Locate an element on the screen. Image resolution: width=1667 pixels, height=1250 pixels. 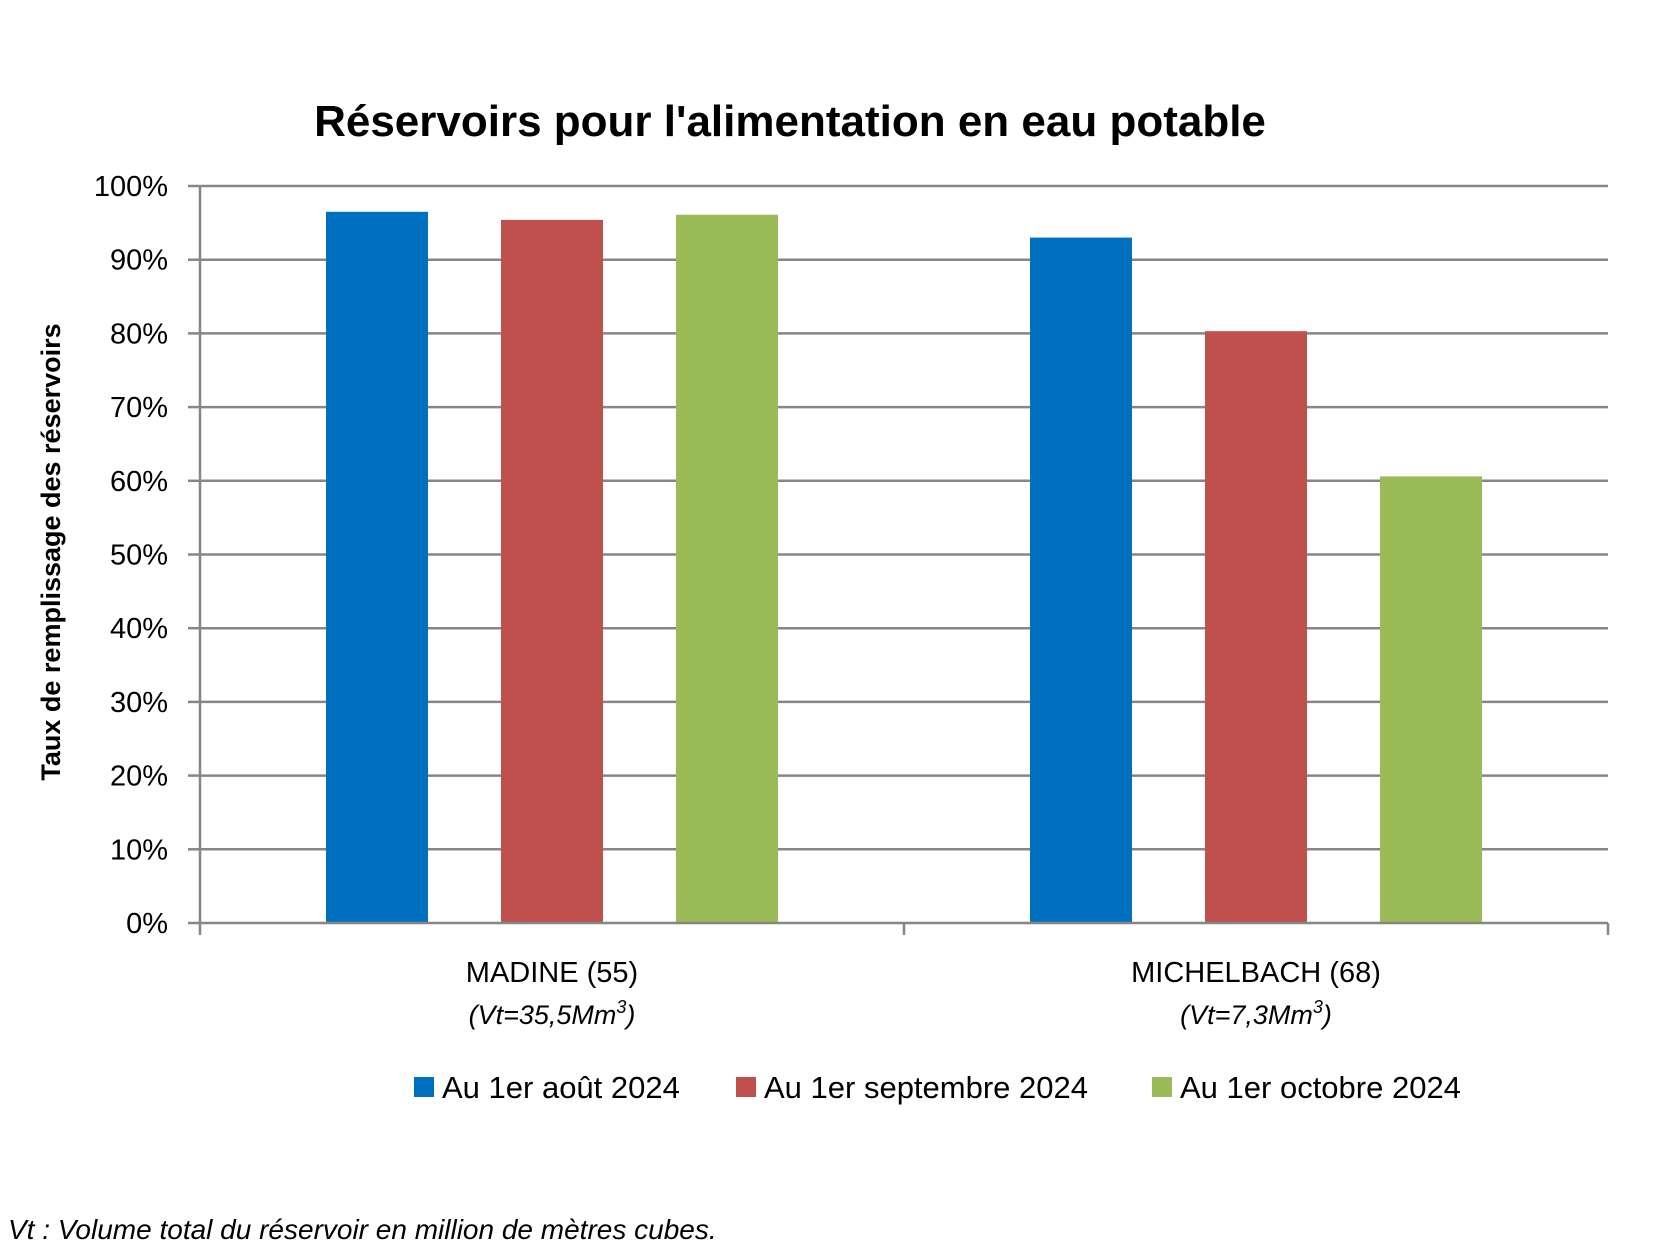
y-tick-labels: 0% 10% 20% 30% 40% 50% 60% 70% 80% 90% 100% is located at coordinates (131, 555).